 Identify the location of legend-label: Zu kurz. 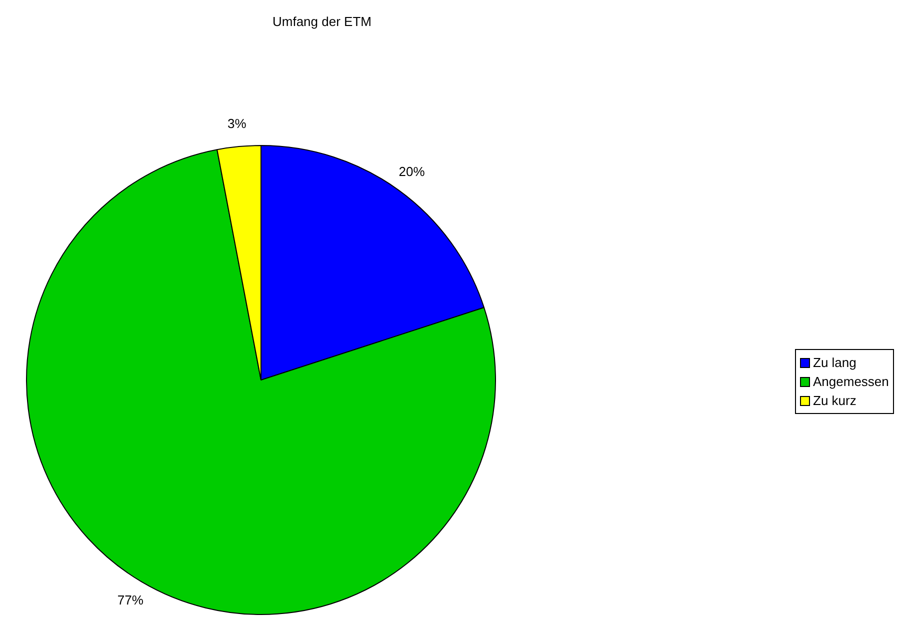
(834, 400).